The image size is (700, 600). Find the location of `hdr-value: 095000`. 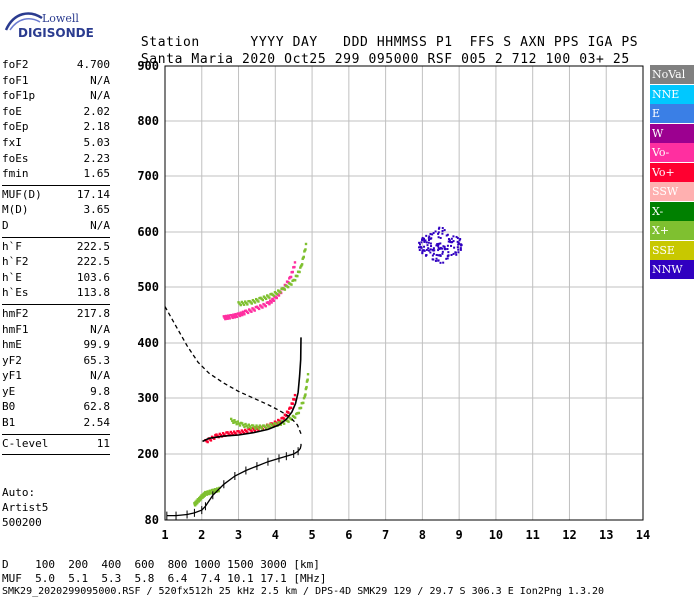

hdr-value: 095000 is located at coordinates (394, 59).